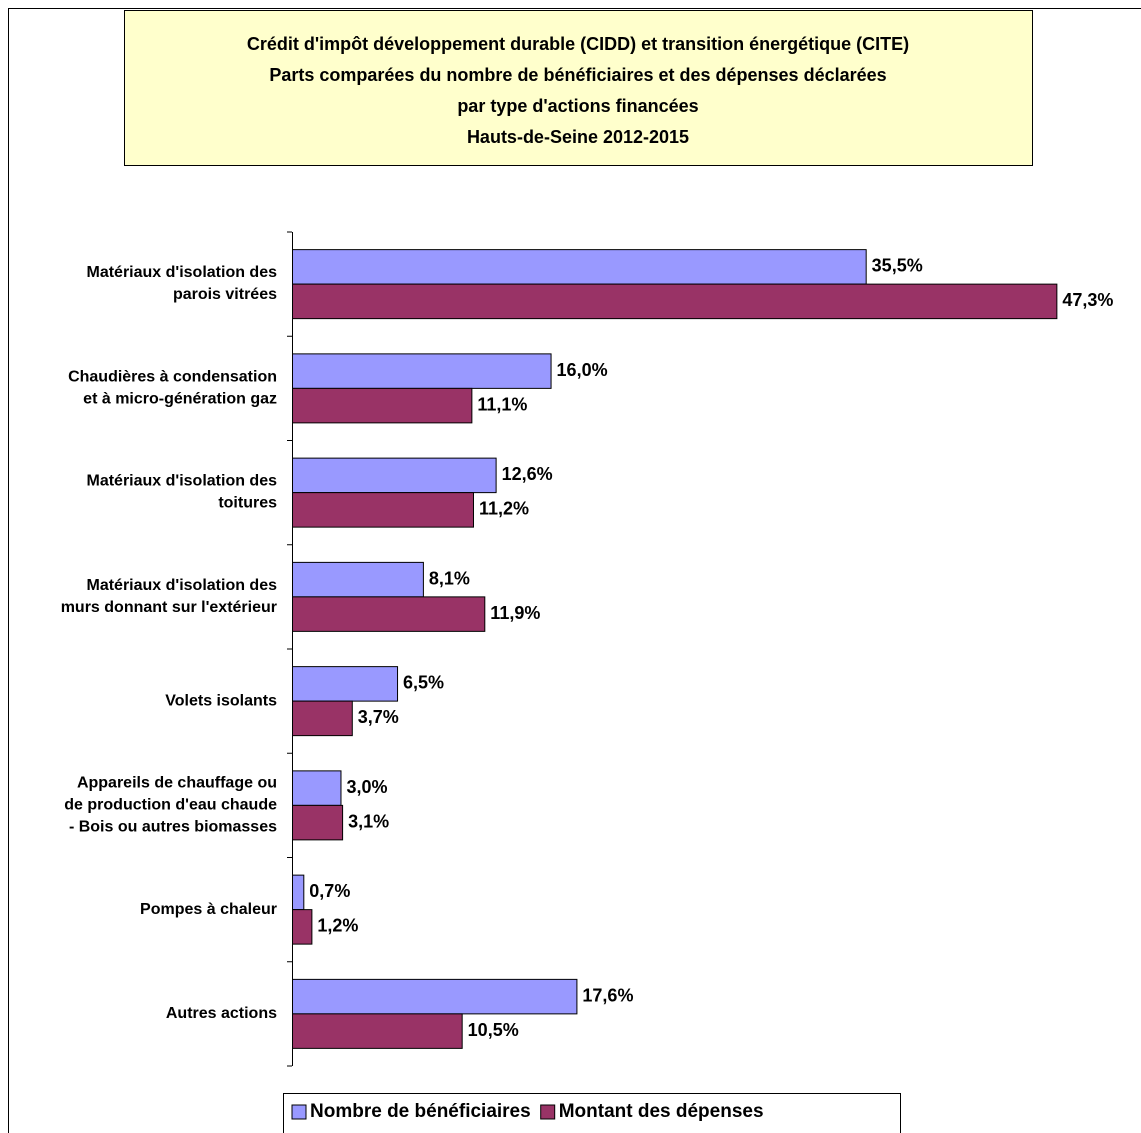 The image size is (1141, 1133). Describe the element at coordinates (577, 106) in the screenshot. I see `chart-title: par type d'actions financées` at that location.